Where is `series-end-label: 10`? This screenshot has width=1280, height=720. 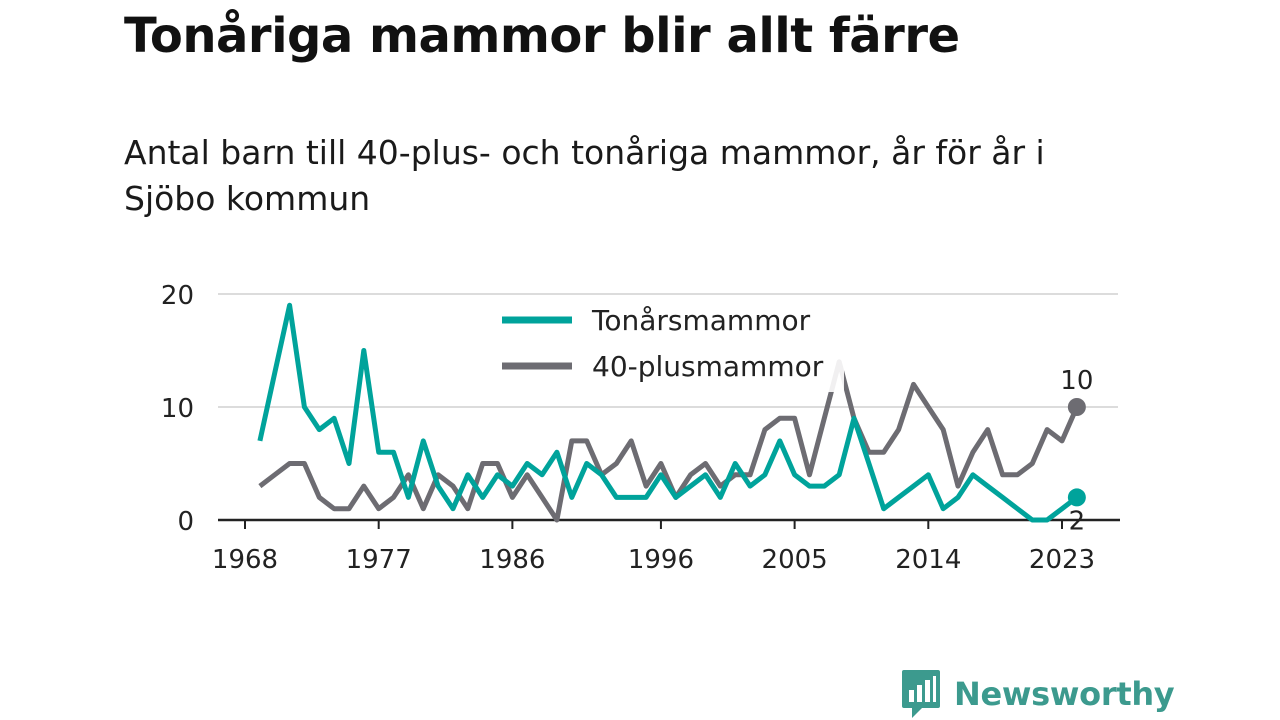
series-end-label: 10 is located at coordinates (1076, 381).